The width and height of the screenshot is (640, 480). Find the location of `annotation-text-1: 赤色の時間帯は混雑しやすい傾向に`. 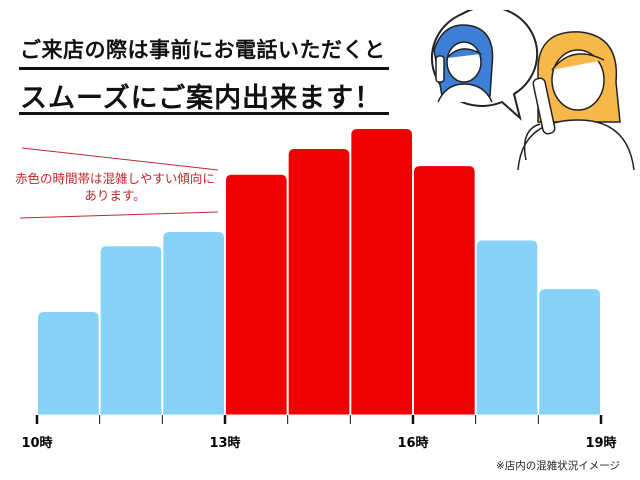

annotation-text-1: 赤色の時間帯は混雑しやすい傾向に is located at coordinates (115, 178).